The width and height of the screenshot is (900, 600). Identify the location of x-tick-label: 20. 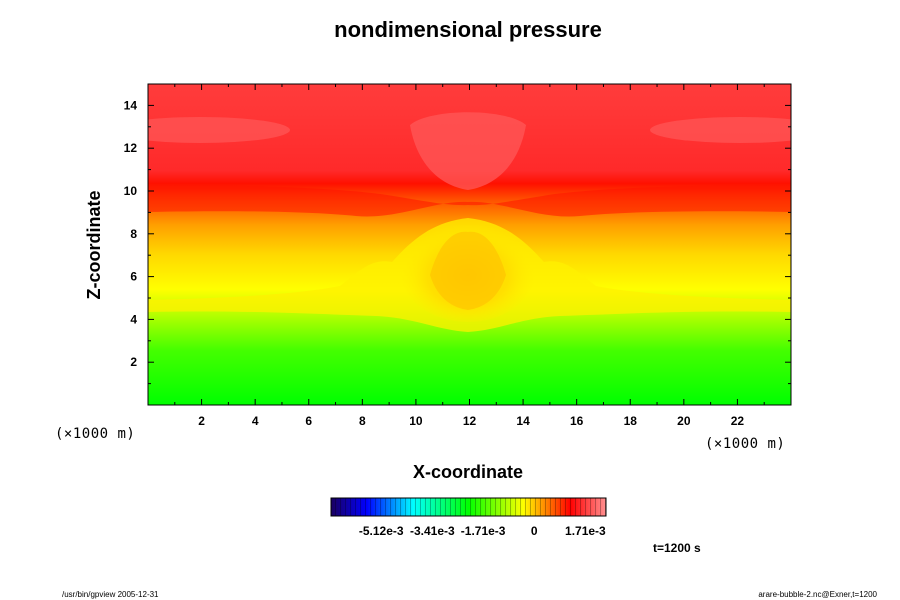
(684, 421).